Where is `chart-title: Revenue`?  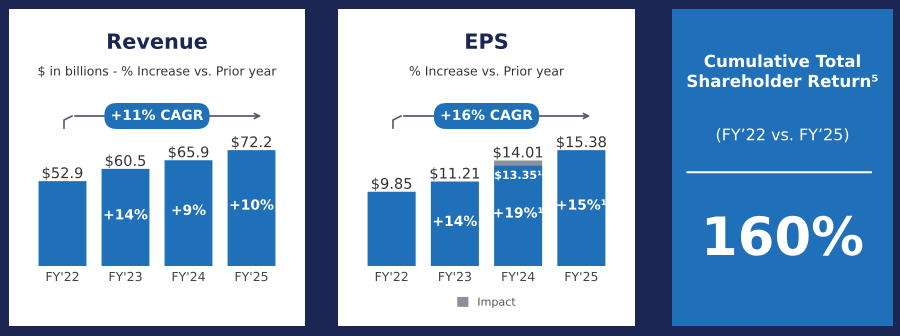
chart-title: Revenue is located at coordinates (157, 42).